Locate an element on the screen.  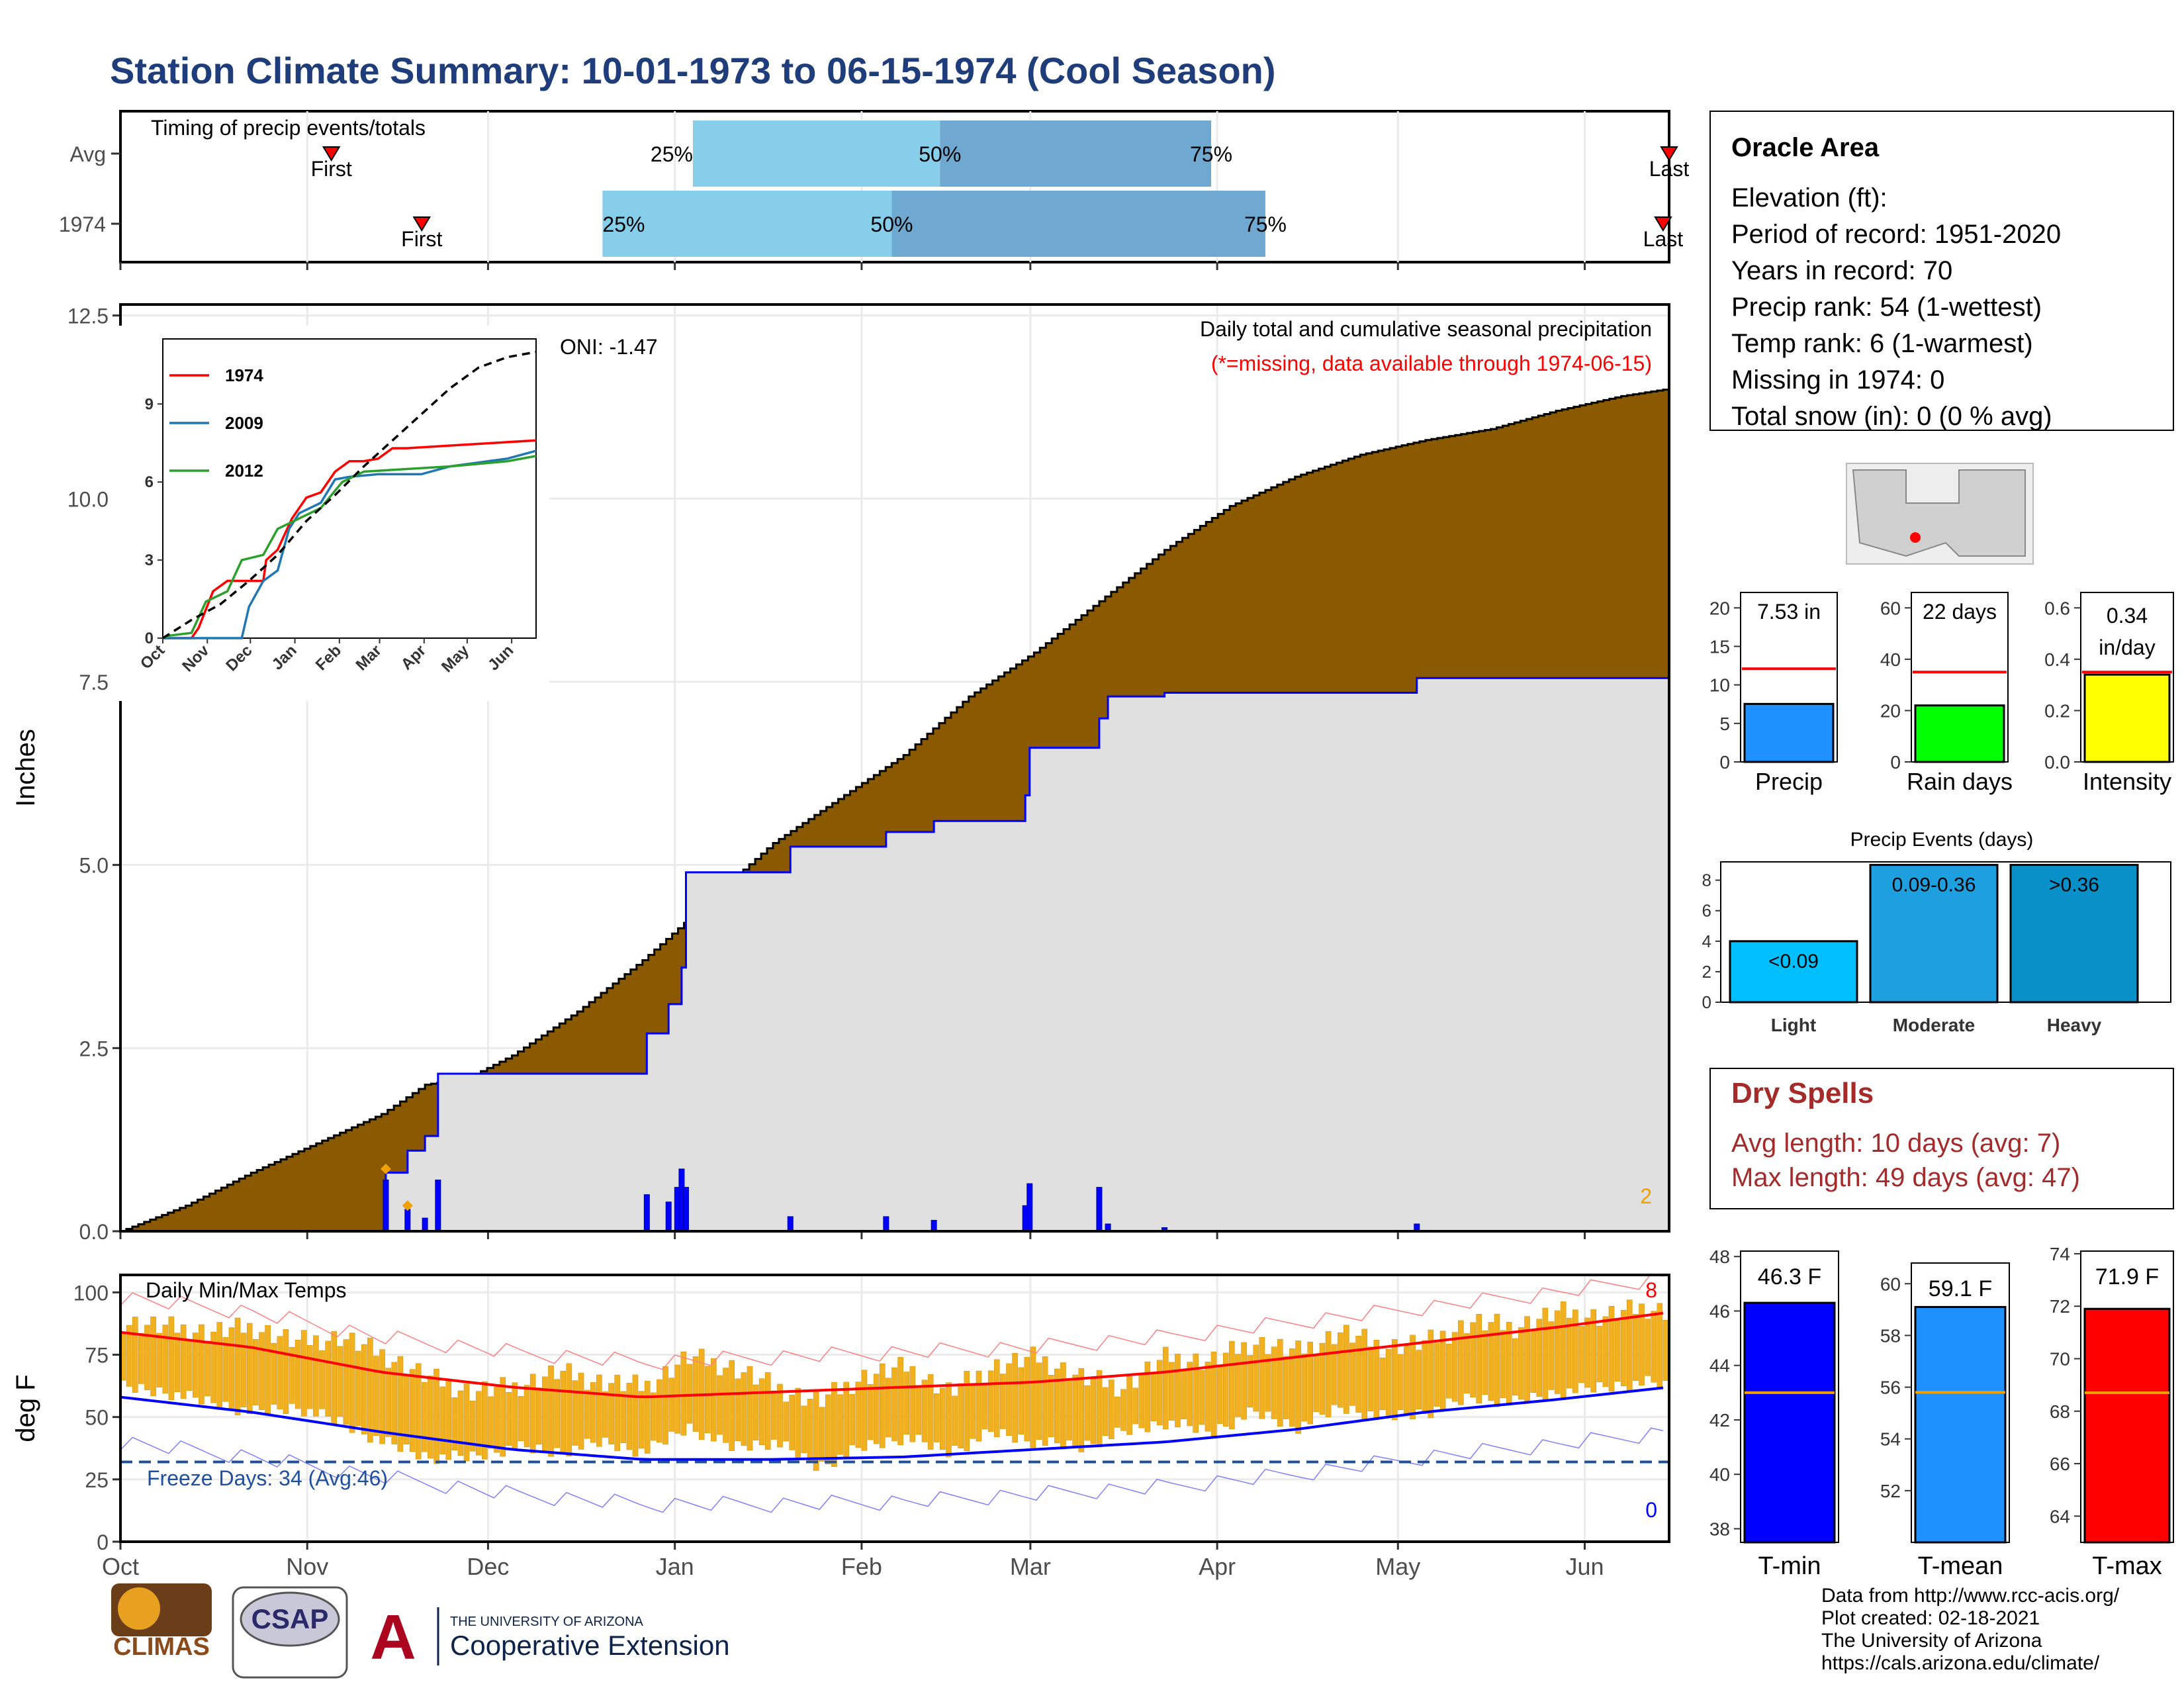
timing-last-marker is located at coordinates (1669, 154).